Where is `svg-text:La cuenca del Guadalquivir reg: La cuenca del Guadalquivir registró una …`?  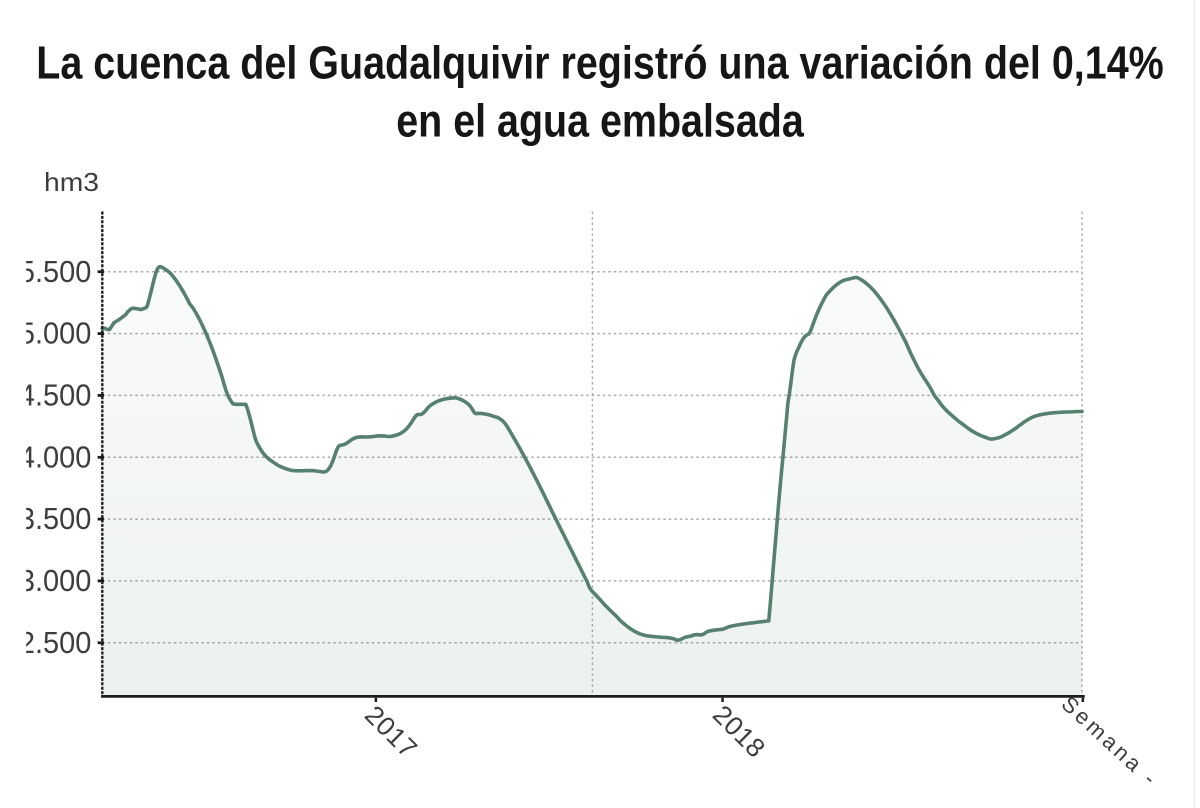
svg-text:La cuenca del Guadalquivir reg: La cuenca del Guadalquivir registró una … is located at coordinates (600, 63).